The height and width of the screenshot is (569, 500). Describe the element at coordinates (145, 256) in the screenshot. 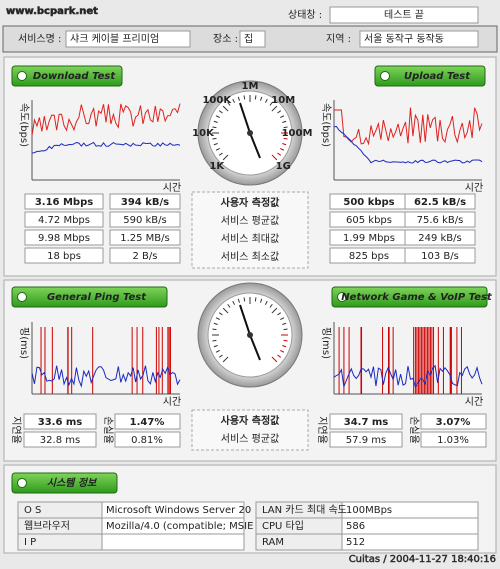

I see `value: 2 B/s` at that location.